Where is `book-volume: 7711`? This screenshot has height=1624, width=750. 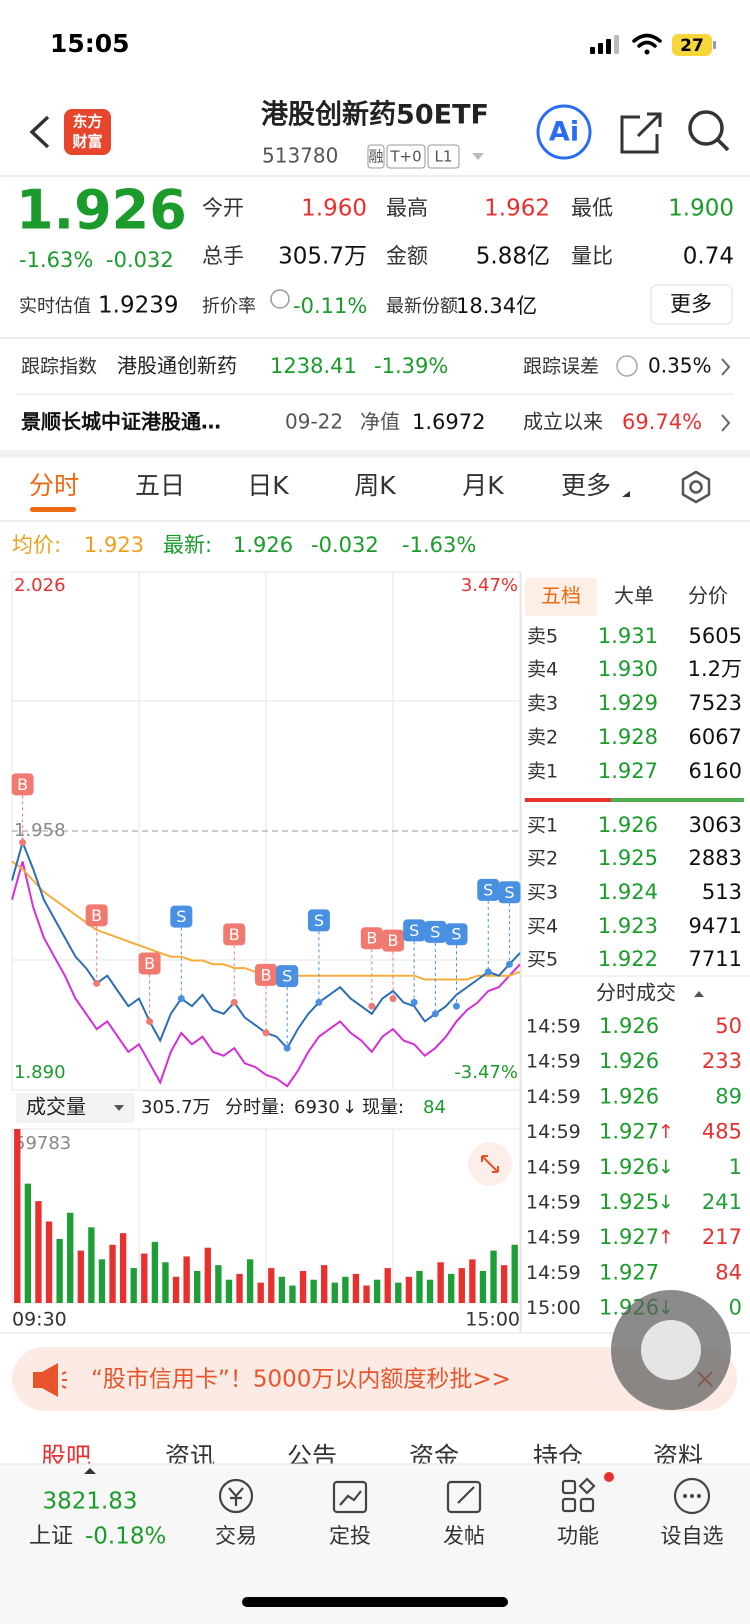 book-volume: 7711 is located at coordinates (715, 959).